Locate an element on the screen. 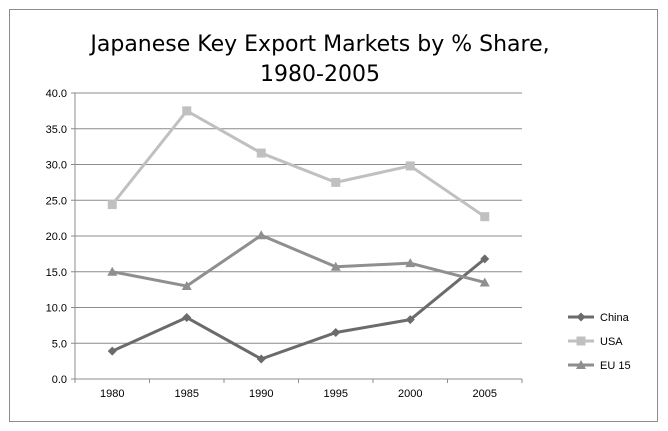  legend-label-eu-15: EU 15 is located at coordinates (615, 366).